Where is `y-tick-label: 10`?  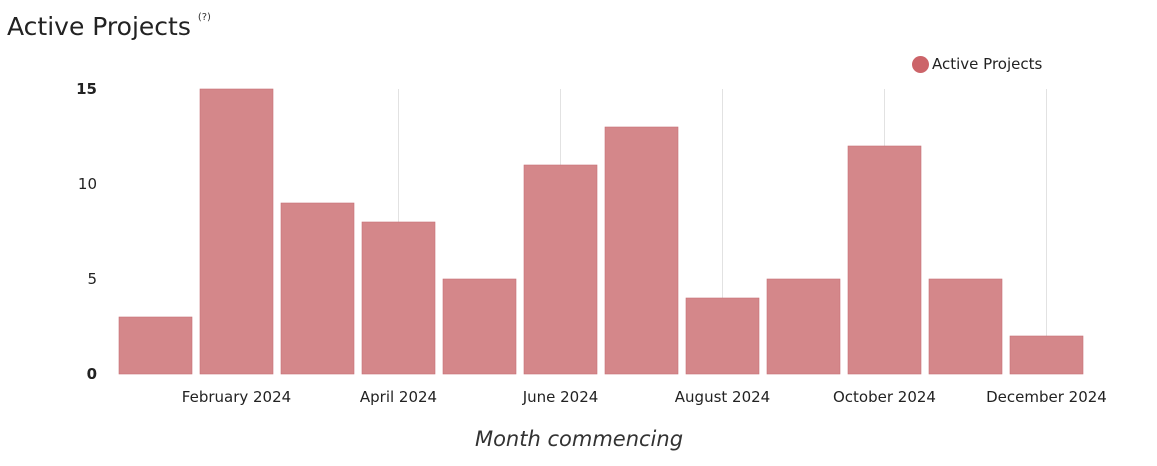 y-tick-label: 10 is located at coordinates (87, 184).